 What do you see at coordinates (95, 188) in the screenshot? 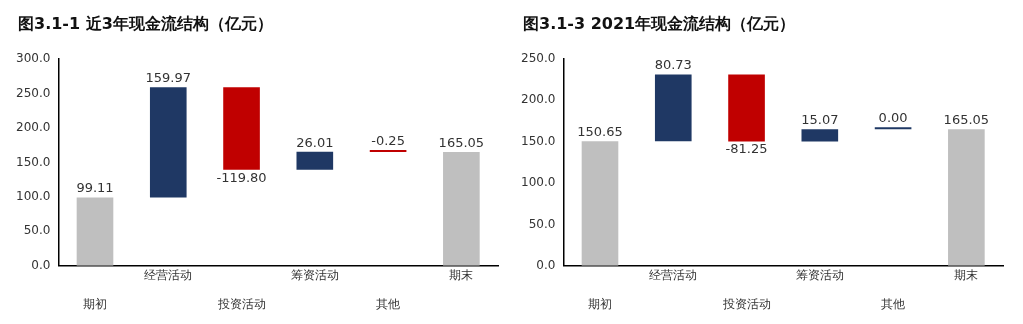
I see `data-label: 99.11` at bounding box center [95, 188].